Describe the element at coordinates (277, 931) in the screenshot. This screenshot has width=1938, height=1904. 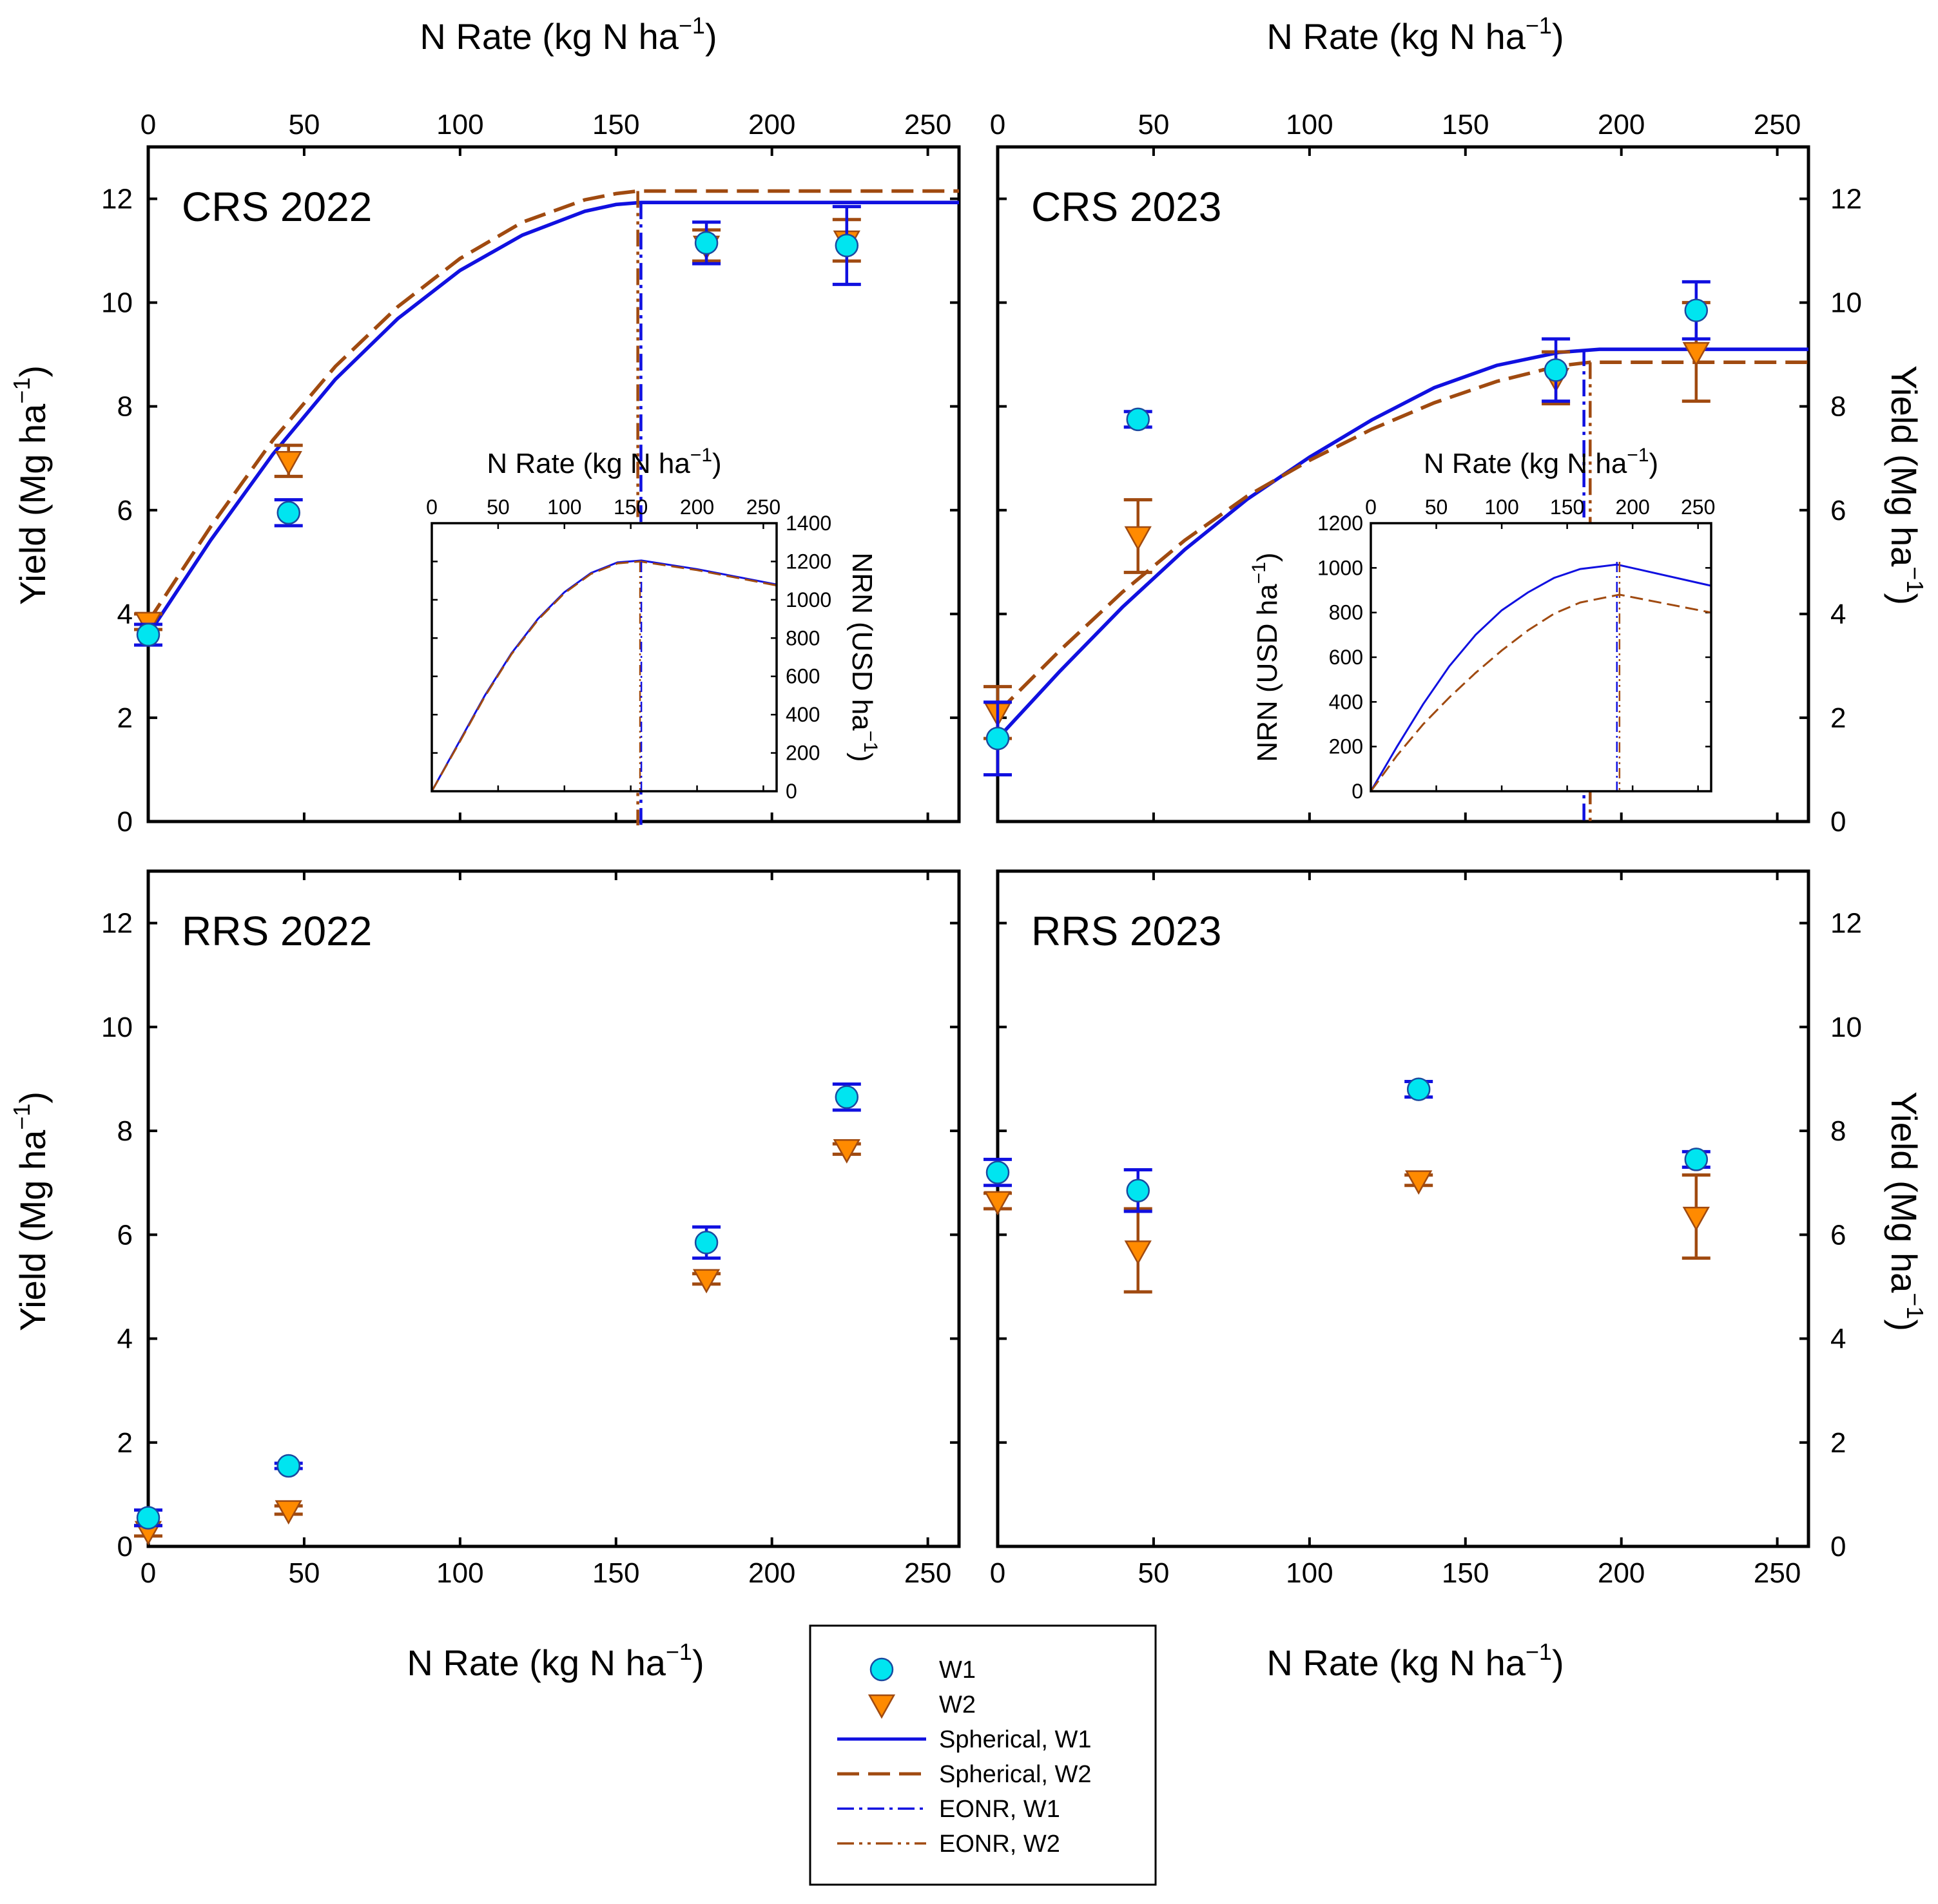
I see `panel-title: RRS 2022` at that location.